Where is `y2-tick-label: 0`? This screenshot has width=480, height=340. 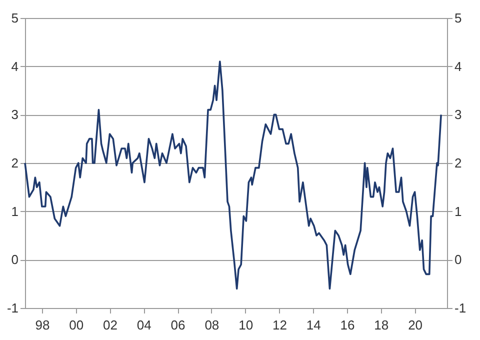
y2-tick-label: 0 is located at coordinates (458, 260).